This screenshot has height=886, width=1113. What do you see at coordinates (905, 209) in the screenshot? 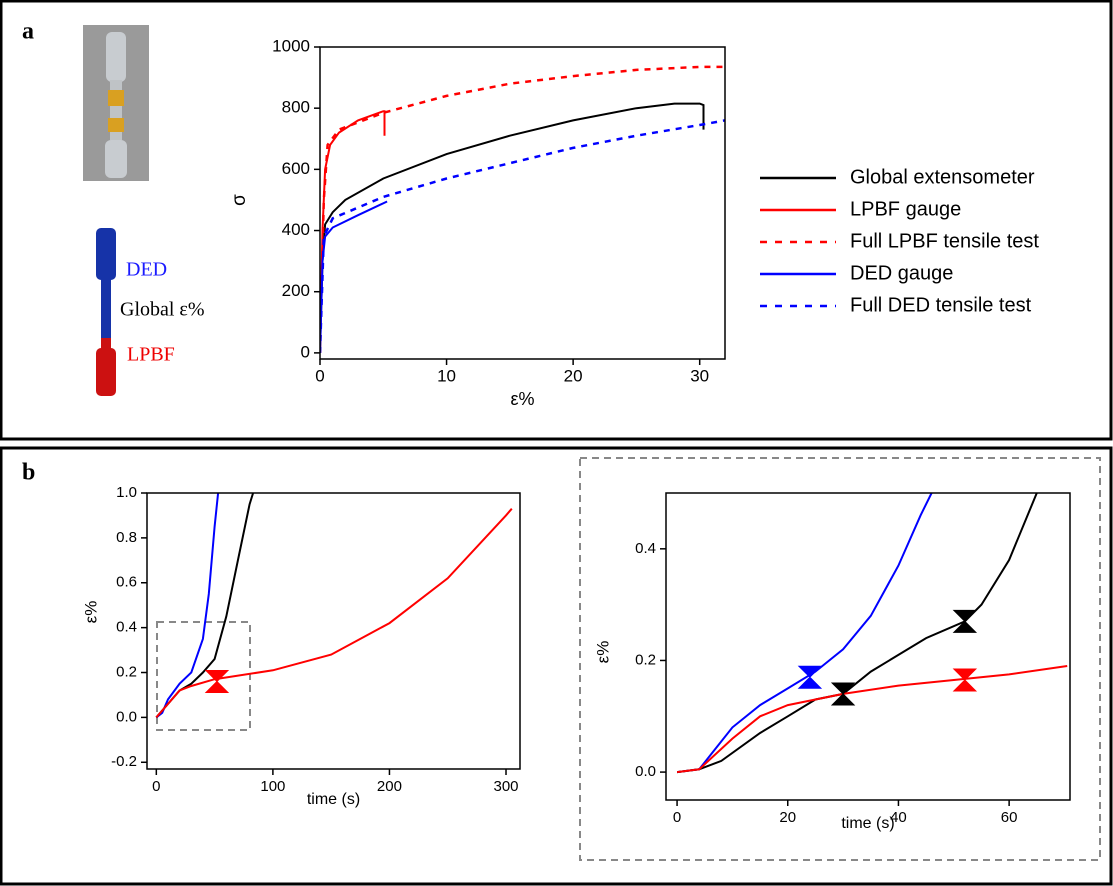
I see `legend-label: LPBF gauge` at bounding box center [905, 209].